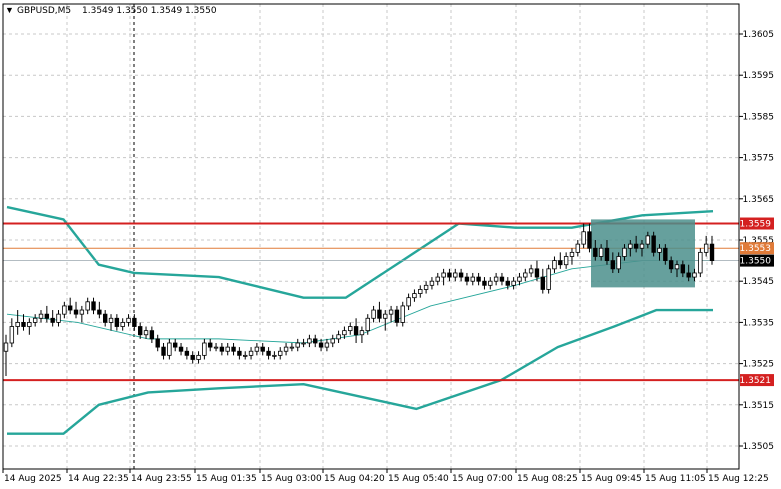 The image size is (781, 489). What do you see at coordinates (547, 479) in the screenshot?
I see `x-tick-label: 15 Aug 08:25` at bounding box center [547, 479].